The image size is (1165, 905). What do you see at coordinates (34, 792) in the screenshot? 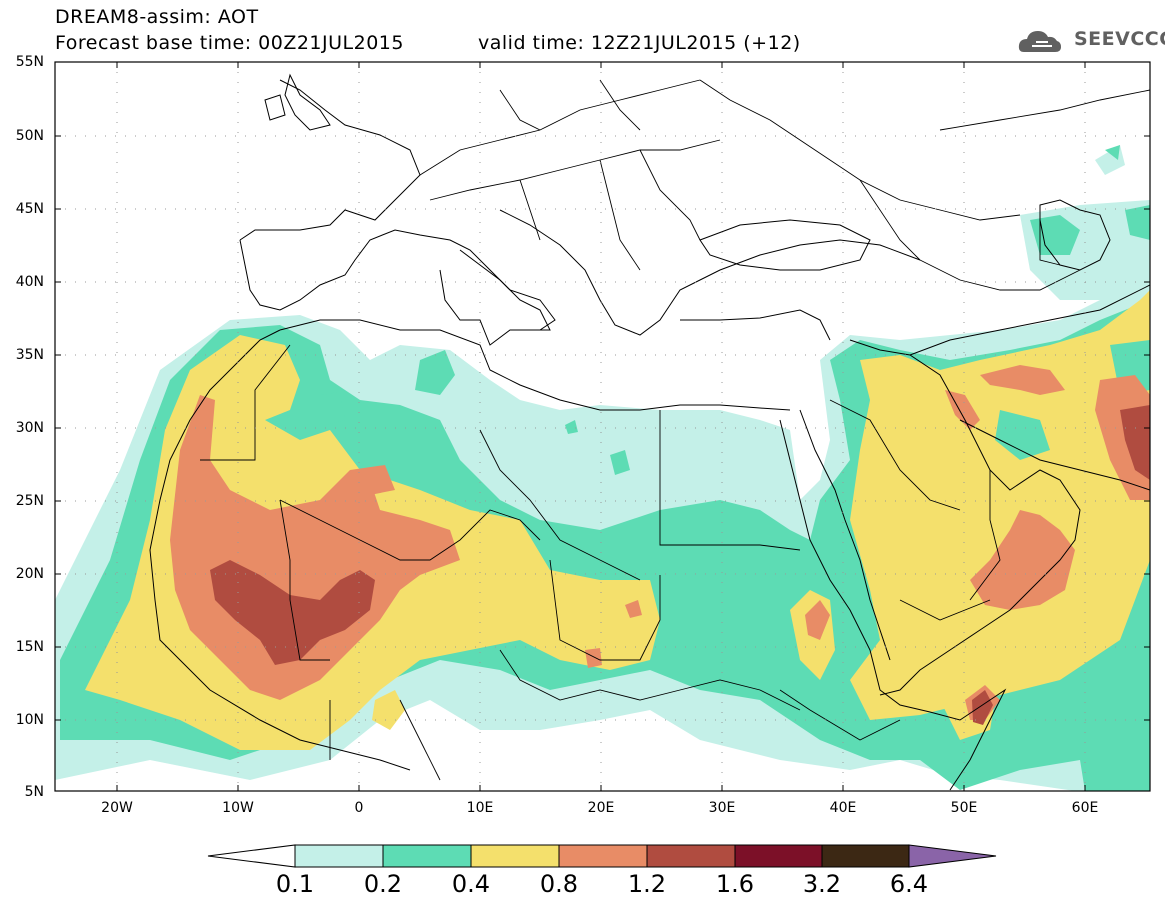
I see `lat-label: 5N` at bounding box center [34, 792].